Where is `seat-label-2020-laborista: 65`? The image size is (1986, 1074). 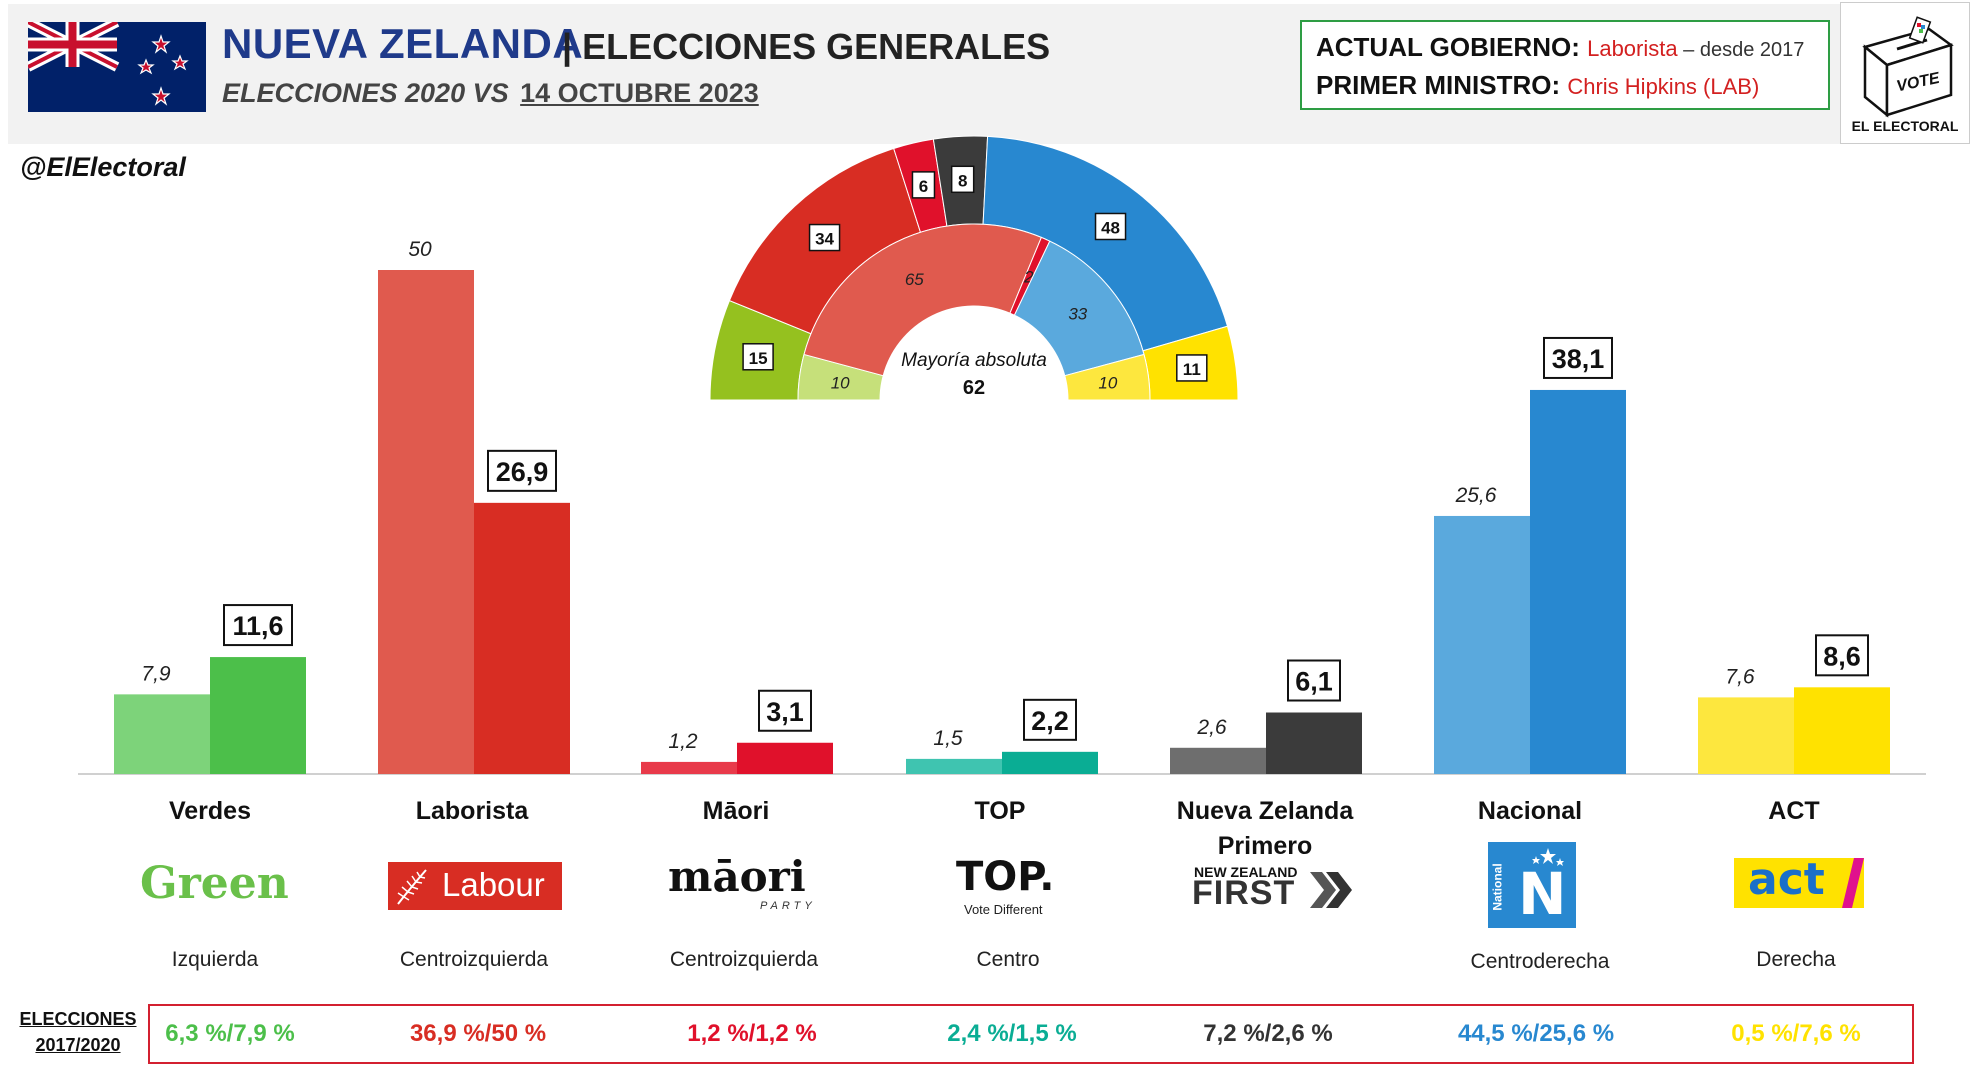 seat-label-2020-laborista: 65 is located at coordinates (914, 279).